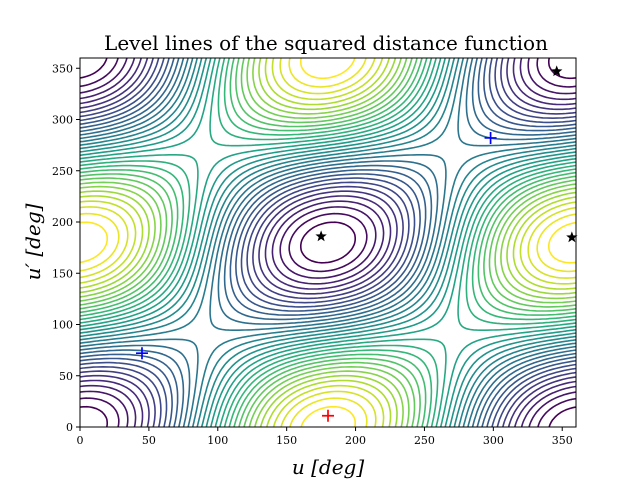 This screenshot has height=480, width=640. I want to click on x-axis-ticks: 0 50 100 150 200 250 300 350, so click(325, 437).